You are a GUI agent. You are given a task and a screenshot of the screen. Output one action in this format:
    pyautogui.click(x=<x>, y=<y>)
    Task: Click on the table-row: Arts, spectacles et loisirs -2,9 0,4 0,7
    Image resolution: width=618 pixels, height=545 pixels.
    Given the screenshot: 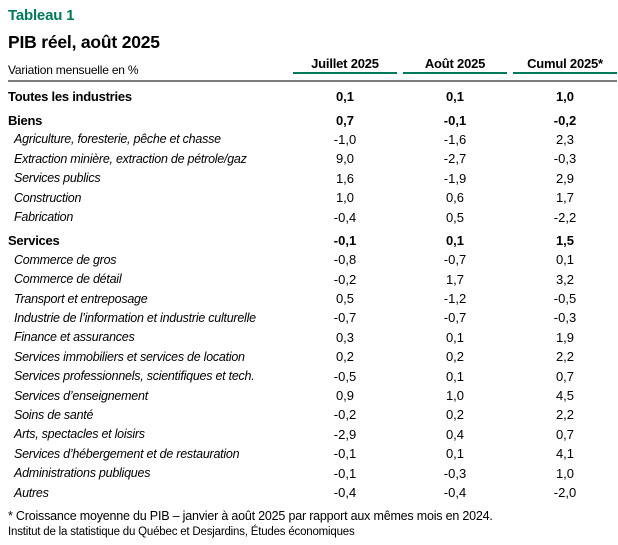 What is the action you would take?
    pyautogui.click(x=312, y=434)
    